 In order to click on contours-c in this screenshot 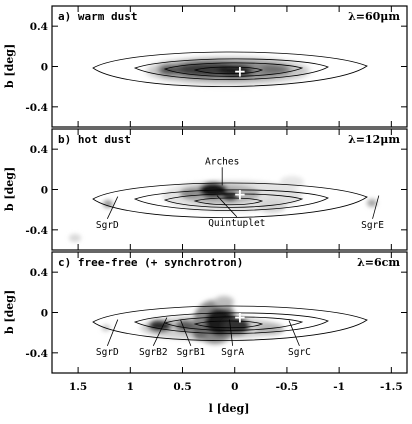, I will do `click(230, 323)`.